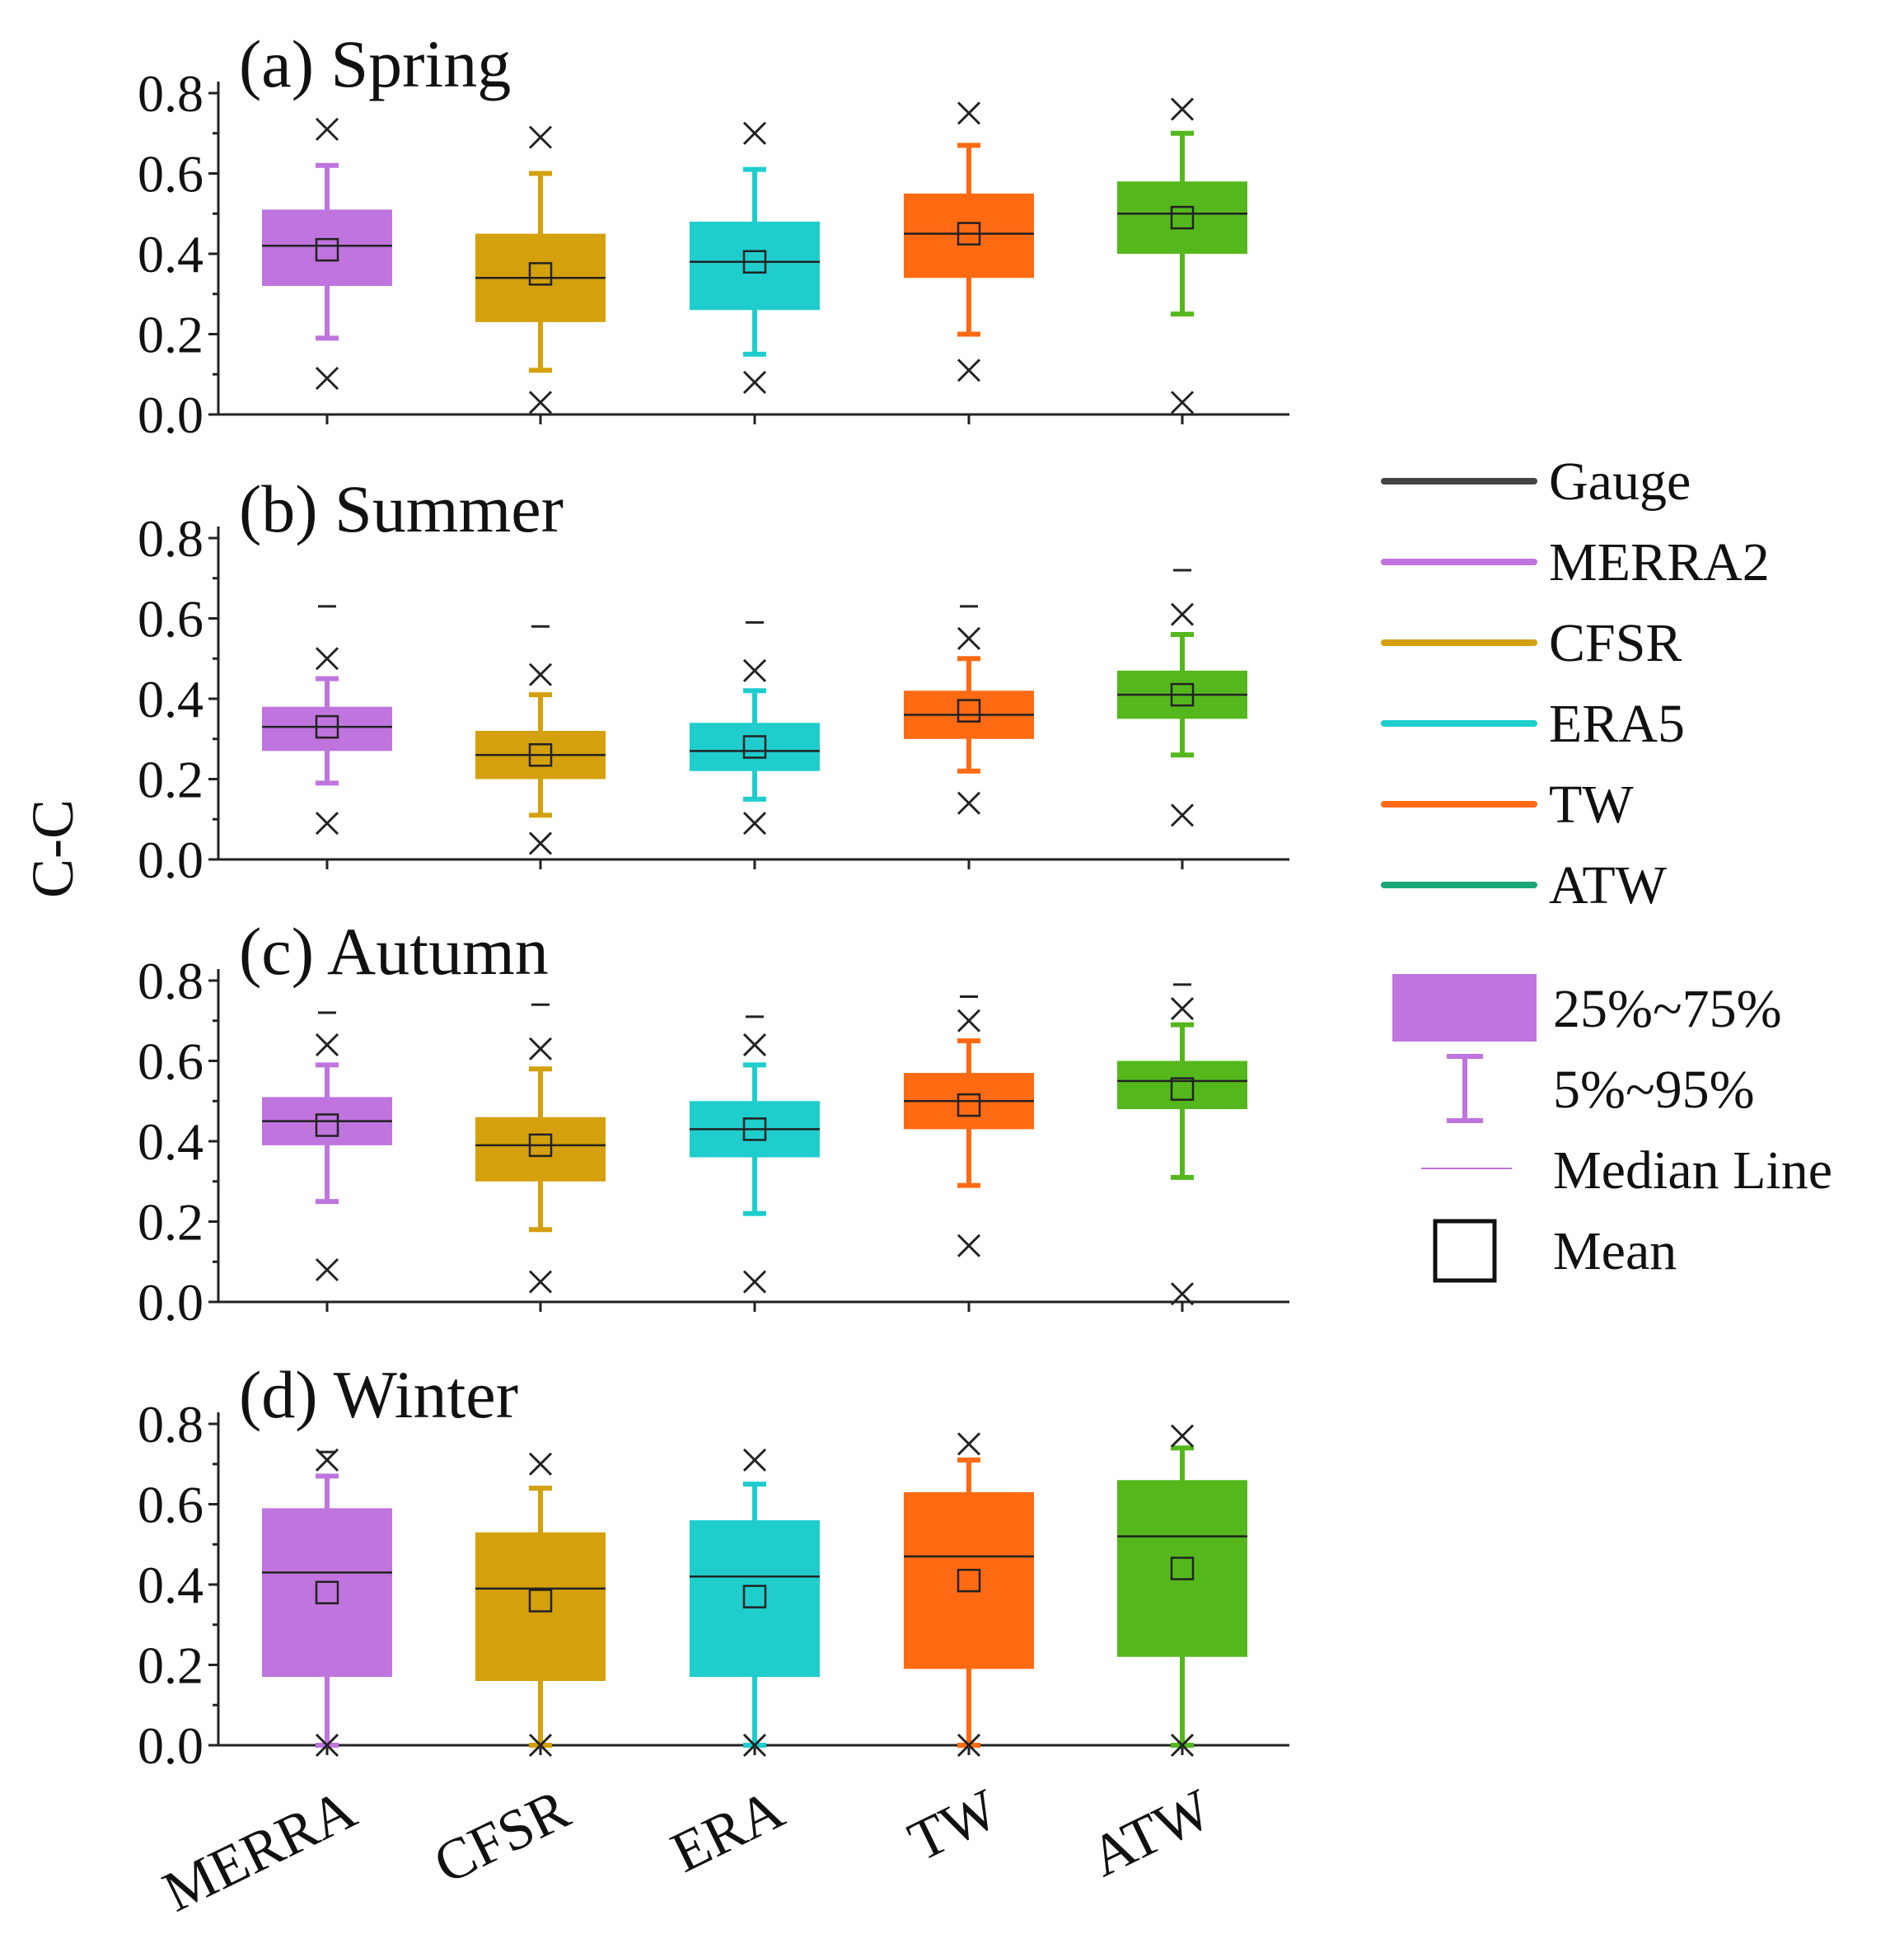  Describe the element at coordinates (1659, 562) in the screenshot. I see `legend-label: MERRA2` at that location.